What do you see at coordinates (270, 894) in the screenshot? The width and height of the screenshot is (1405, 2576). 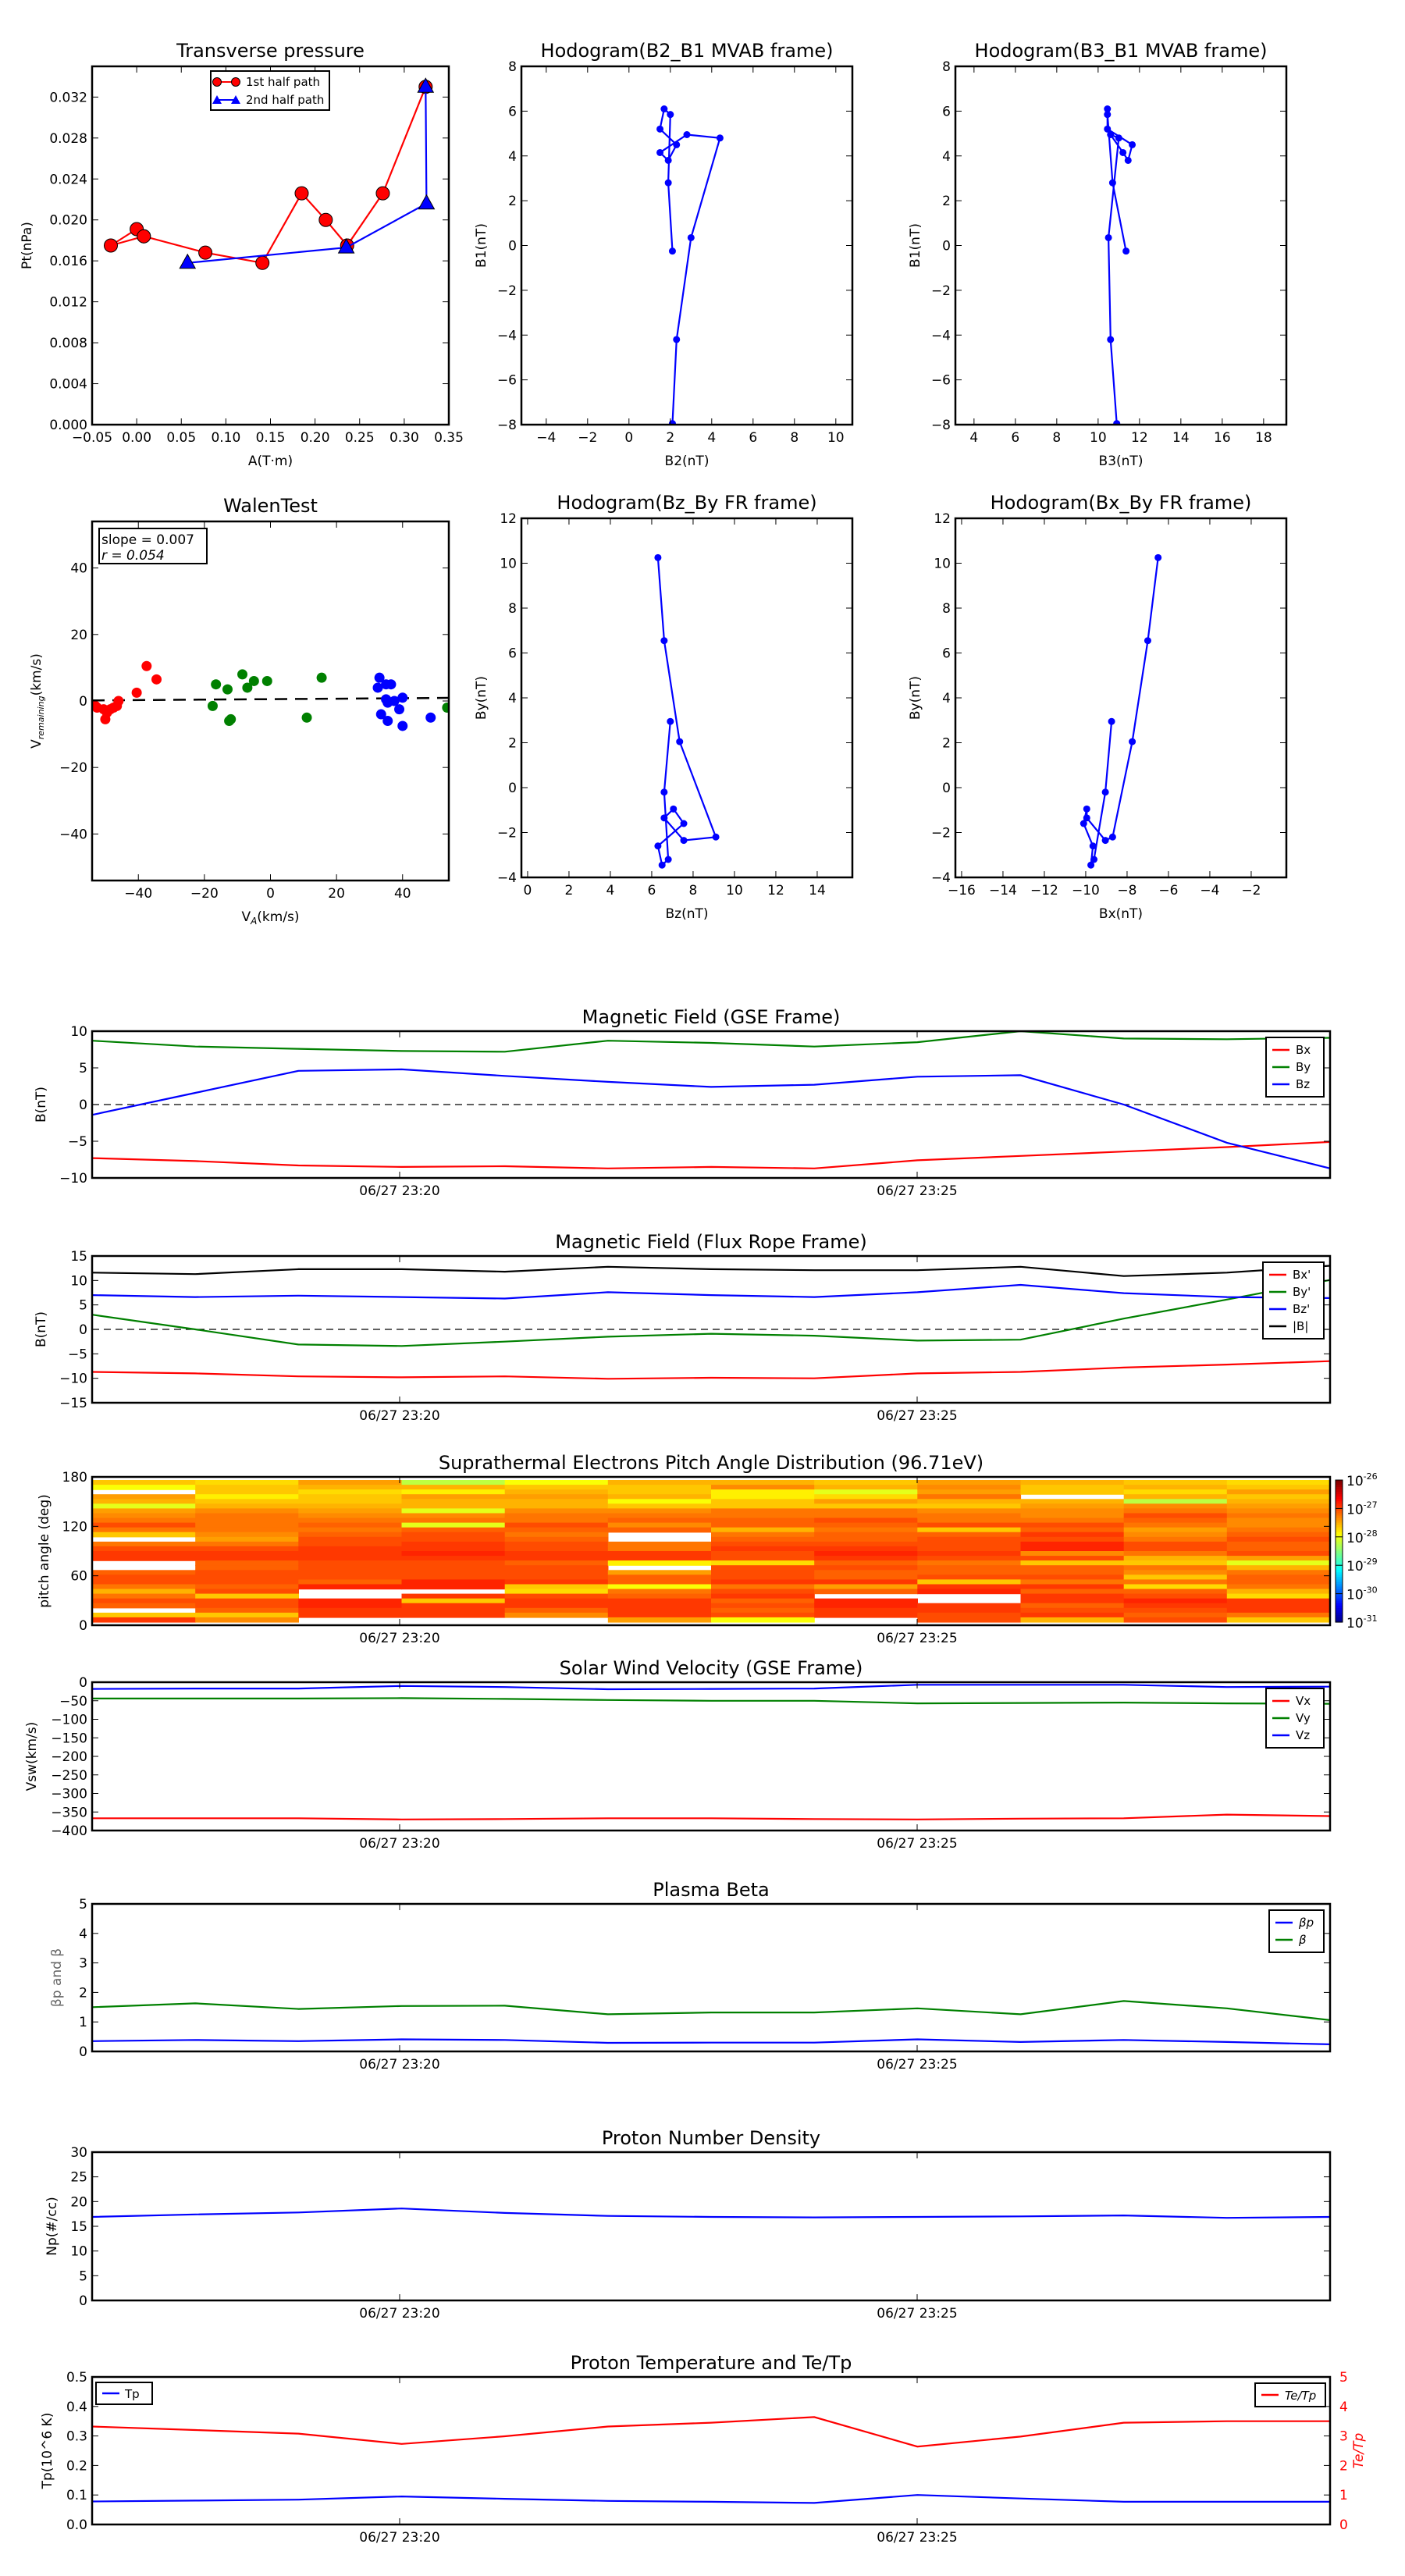 I see `x-tick-label: 0` at bounding box center [270, 894].